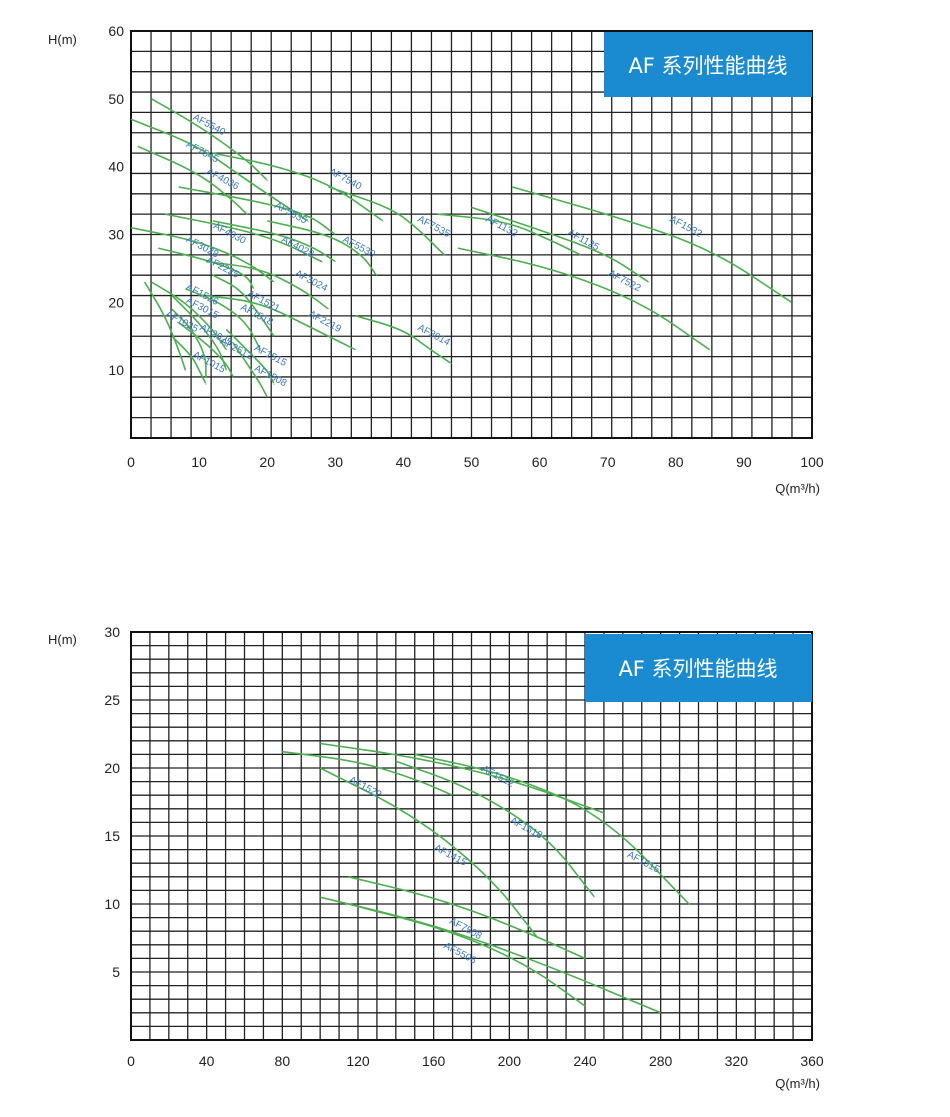 This screenshot has width=950, height=1117. Describe the element at coordinates (797, 1083) in the screenshot. I see `chart-2-x-axis-title: Q(m³/h)` at that location.